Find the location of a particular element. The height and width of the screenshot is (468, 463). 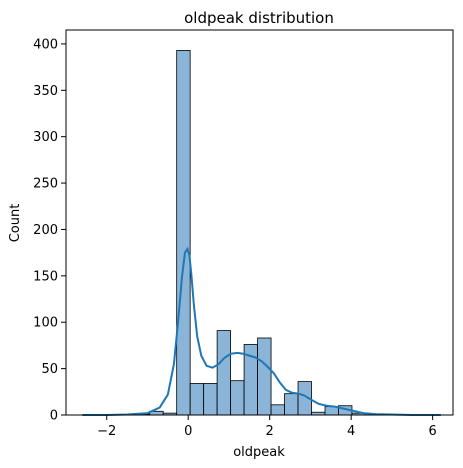

y-axis-ticks: 0 50 100 150 200 250 300 350 400 is located at coordinates (49, 230).